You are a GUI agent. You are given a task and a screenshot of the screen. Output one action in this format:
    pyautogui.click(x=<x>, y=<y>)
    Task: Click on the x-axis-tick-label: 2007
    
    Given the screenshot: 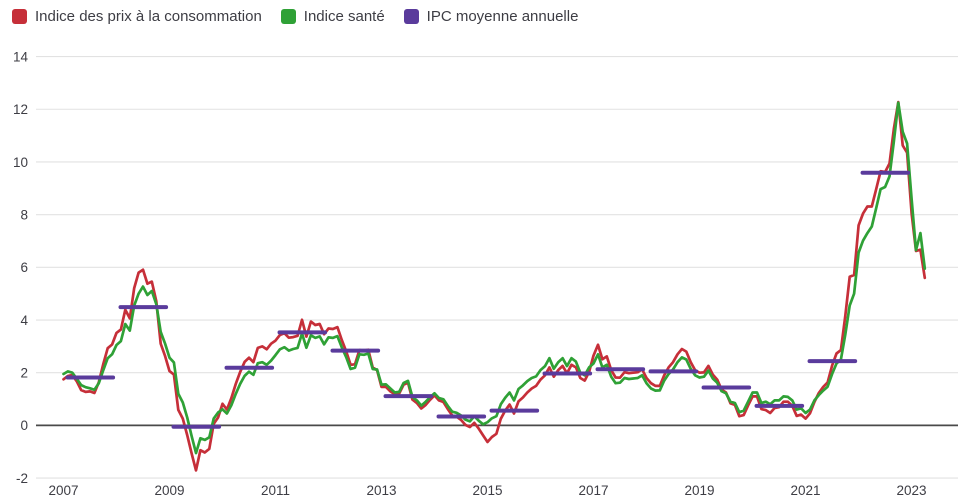 What is the action you would take?
    pyautogui.click(x=63, y=490)
    